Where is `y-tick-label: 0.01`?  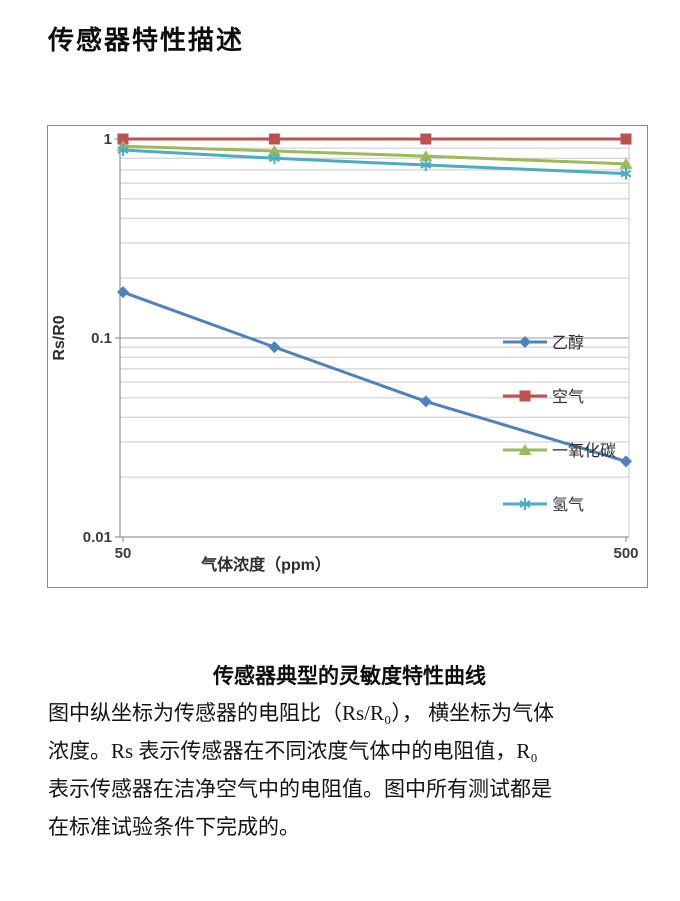
y-tick-label: 0.01 is located at coordinates (97, 537).